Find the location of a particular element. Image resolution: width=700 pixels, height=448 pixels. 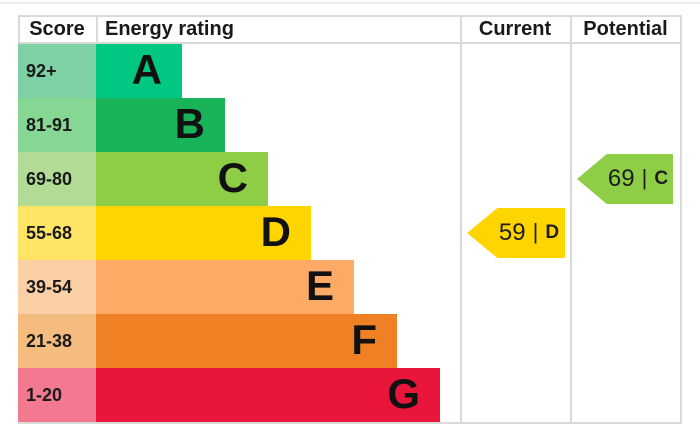

potential-column-divider is located at coordinates (571, 219).